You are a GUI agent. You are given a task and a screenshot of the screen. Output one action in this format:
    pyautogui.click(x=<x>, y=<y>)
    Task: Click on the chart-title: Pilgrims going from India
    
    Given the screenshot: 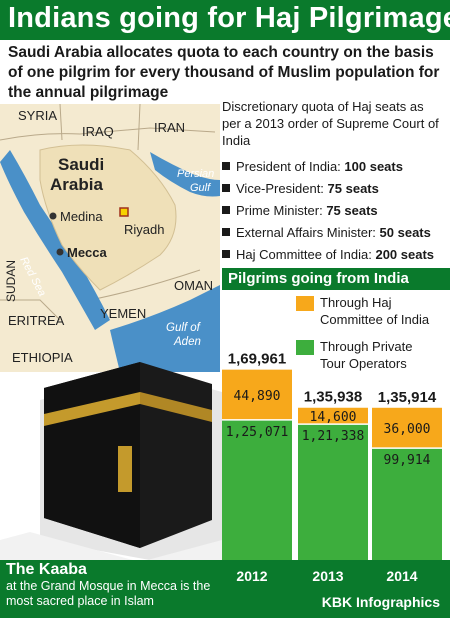 What is the action you would take?
    pyautogui.click(x=318, y=278)
    